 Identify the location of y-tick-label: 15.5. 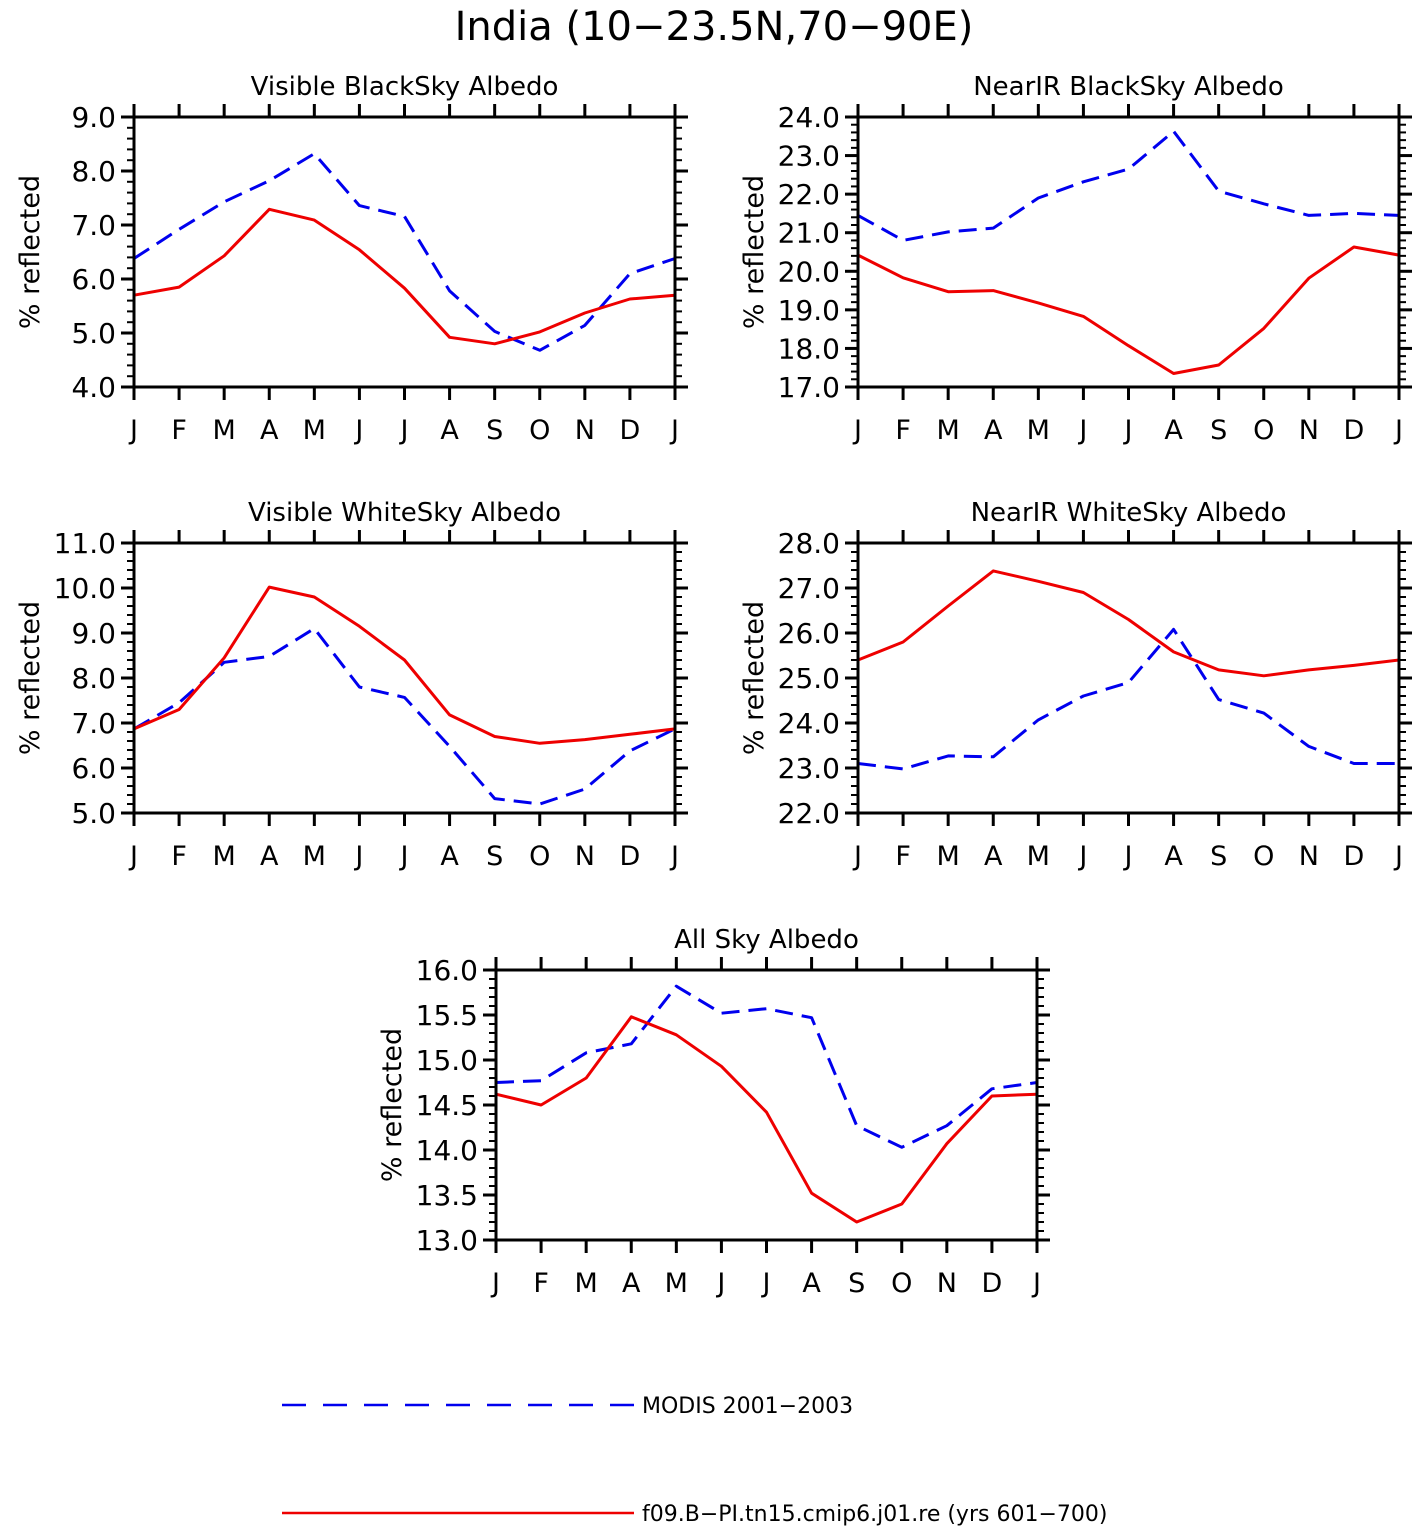
(447, 1015).